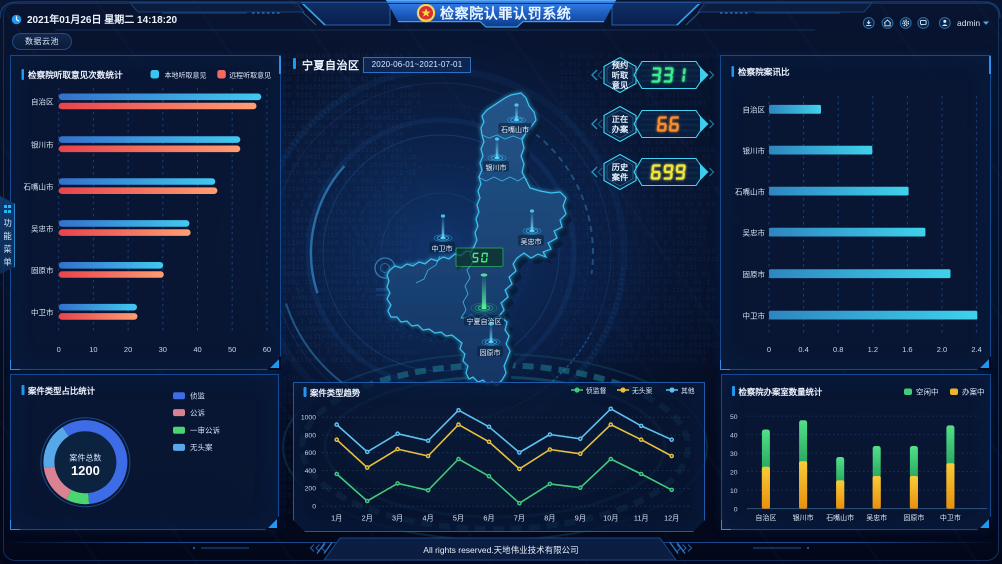 Image resolution: width=1002 pixels, height=564 pixels. What do you see at coordinates (343, 196) in the screenshot?
I see `svg-text: 01 0 00 11 111 0 100 01 0011` at bounding box center [343, 196].